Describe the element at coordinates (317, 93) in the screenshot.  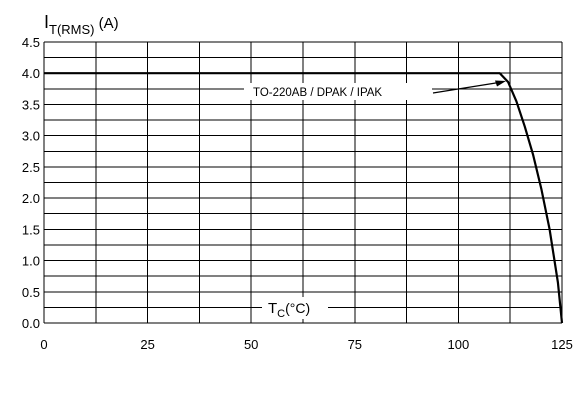
I see `series-annotation: TO-220AB / DPAK / IPAK` at that location.